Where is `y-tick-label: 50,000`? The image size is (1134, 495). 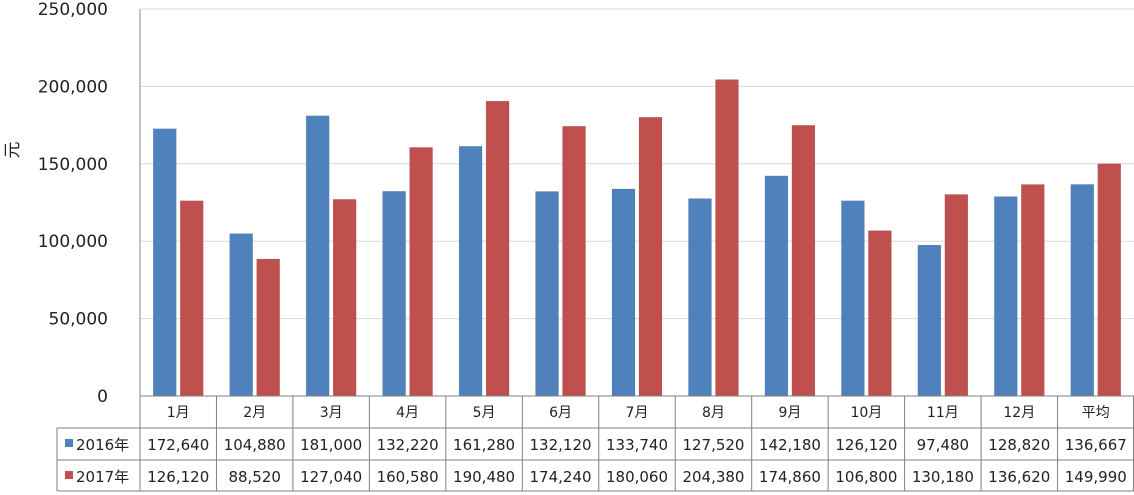 y-tick-label: 50,000 is located at coordinates (78, 320).